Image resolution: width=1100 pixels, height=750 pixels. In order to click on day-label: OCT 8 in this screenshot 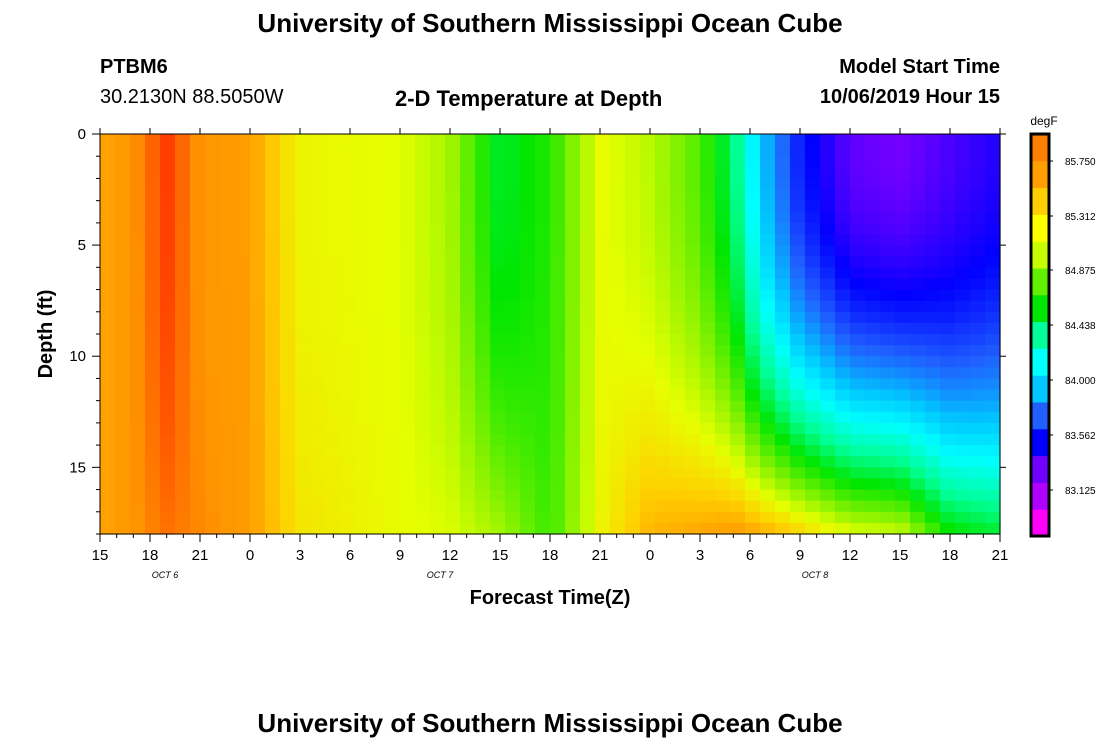, I will do `click(815, 575)`.